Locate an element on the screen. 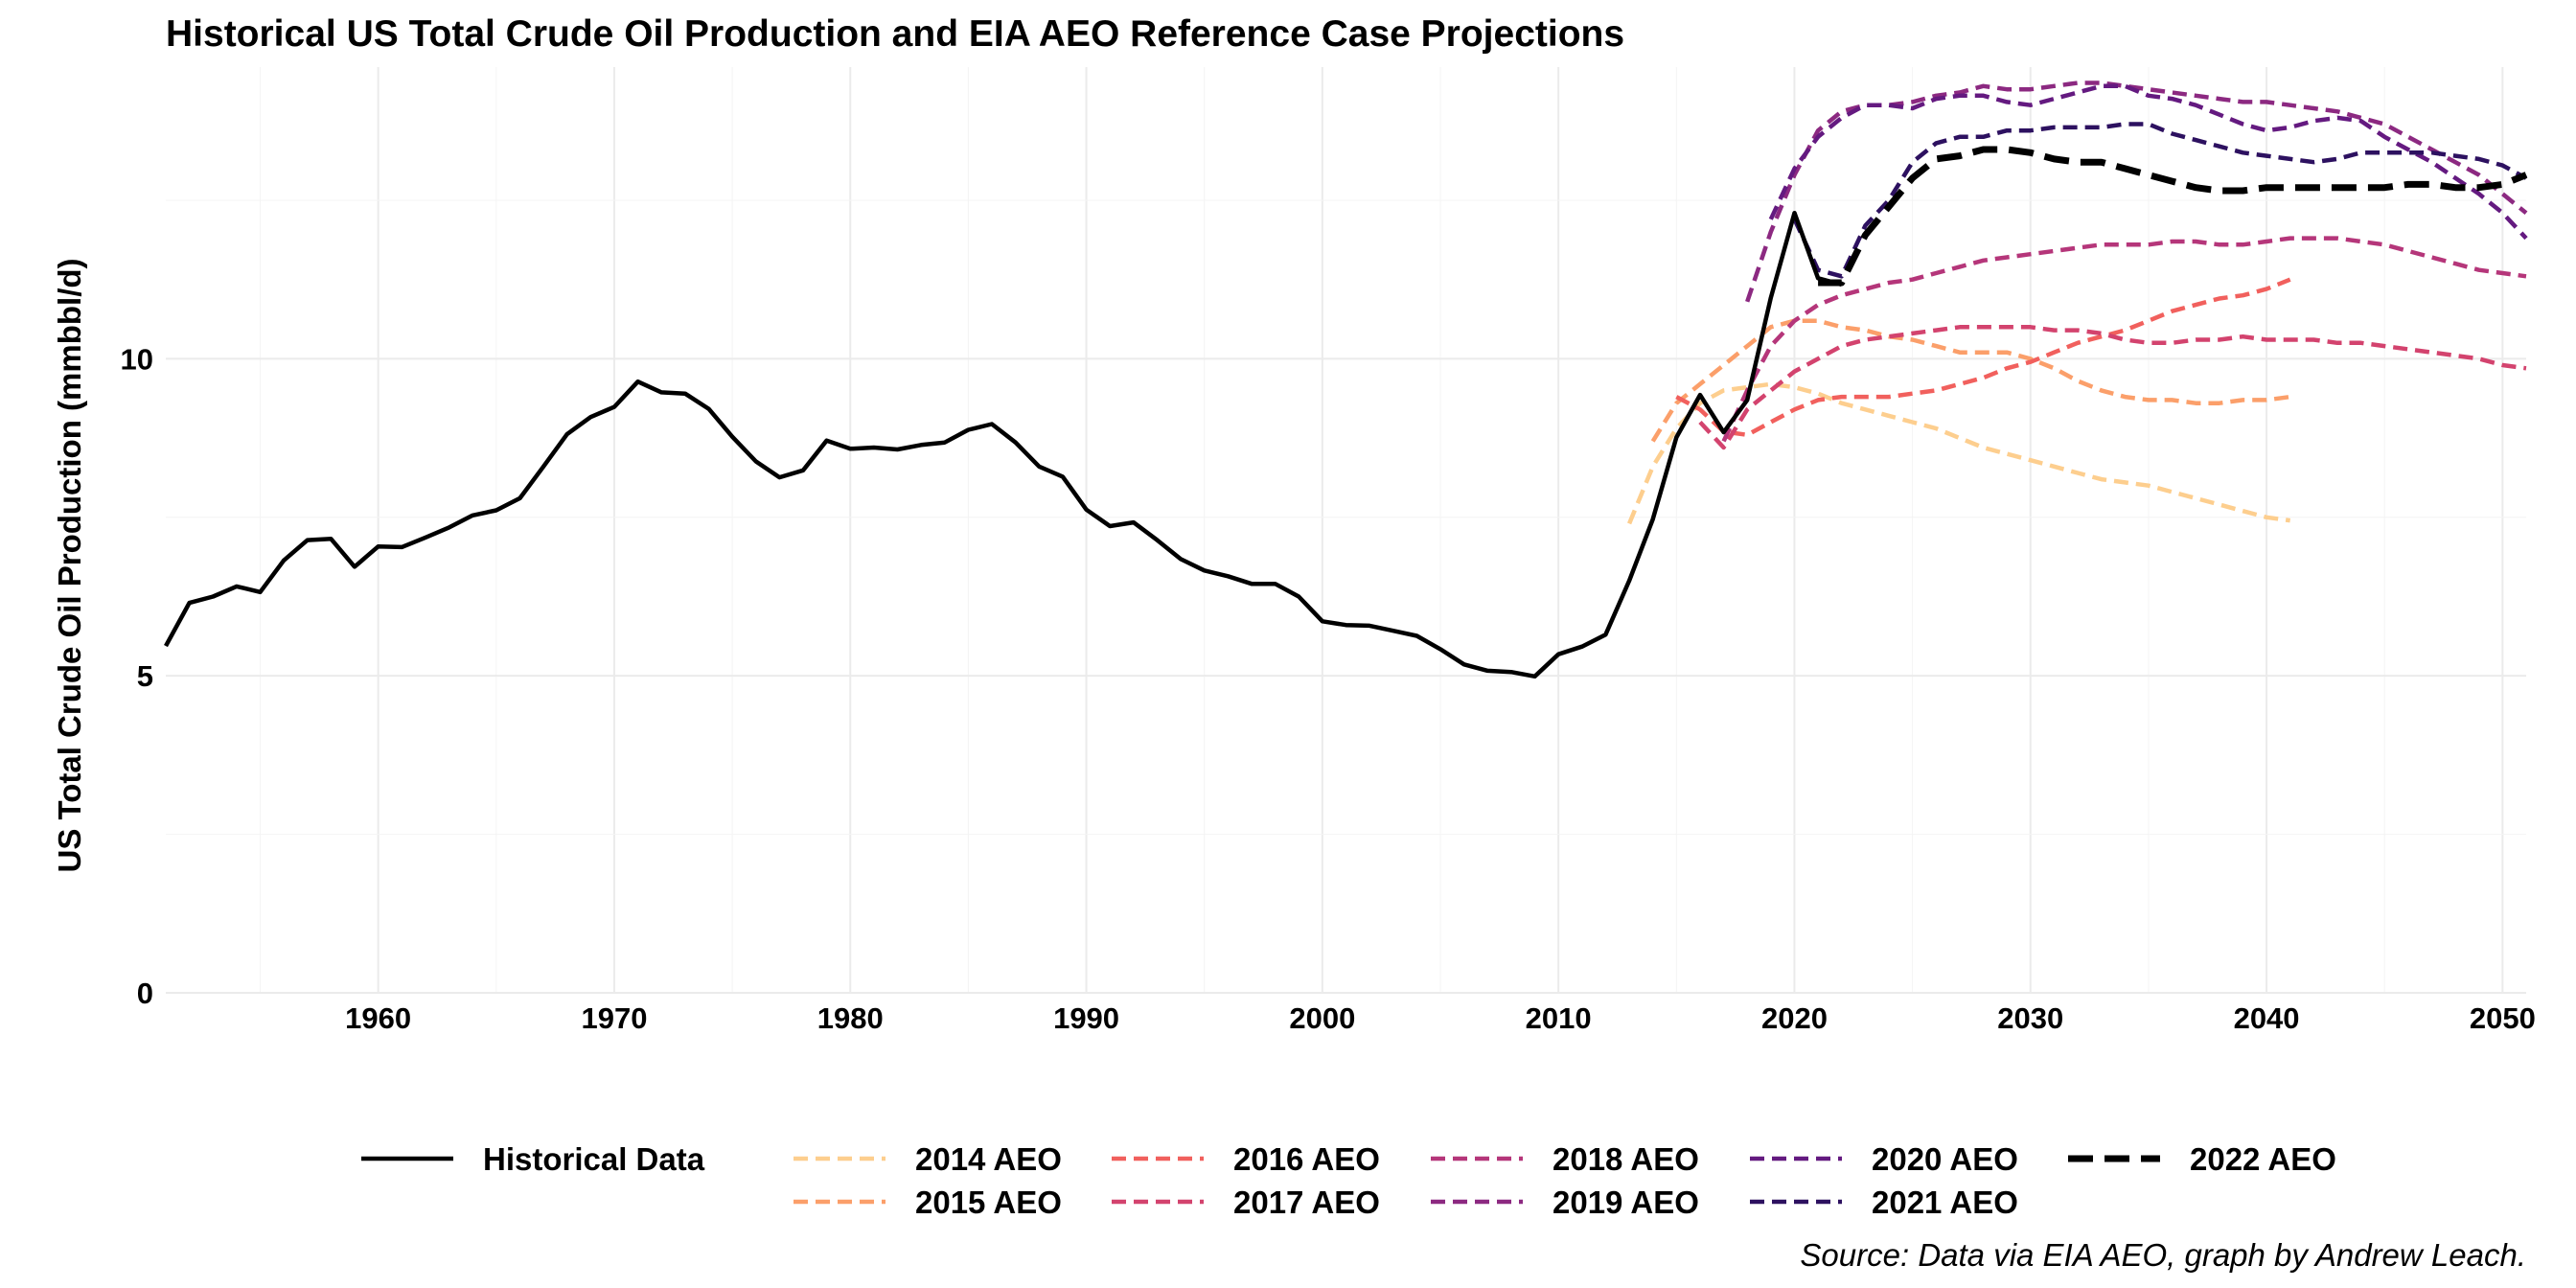  legend-label: 2017 AEO is located at coordinates (1306, 1202).